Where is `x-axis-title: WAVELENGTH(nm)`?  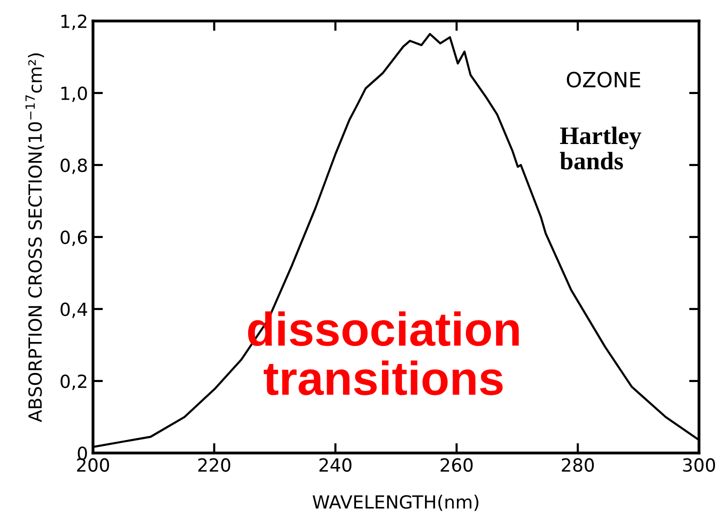
x-axis-title: WAVELENGTH(nm) is located at coordinates (395, 502).